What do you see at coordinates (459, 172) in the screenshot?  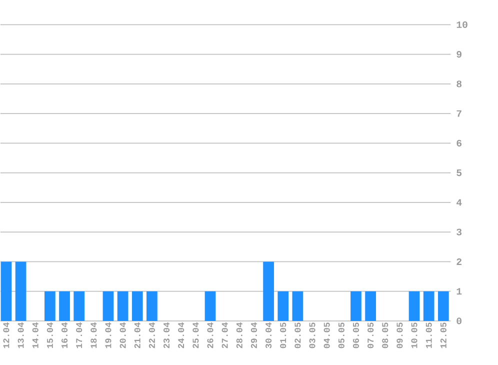 I see `y-tick-label: 5` at bounding box center [459, 172].